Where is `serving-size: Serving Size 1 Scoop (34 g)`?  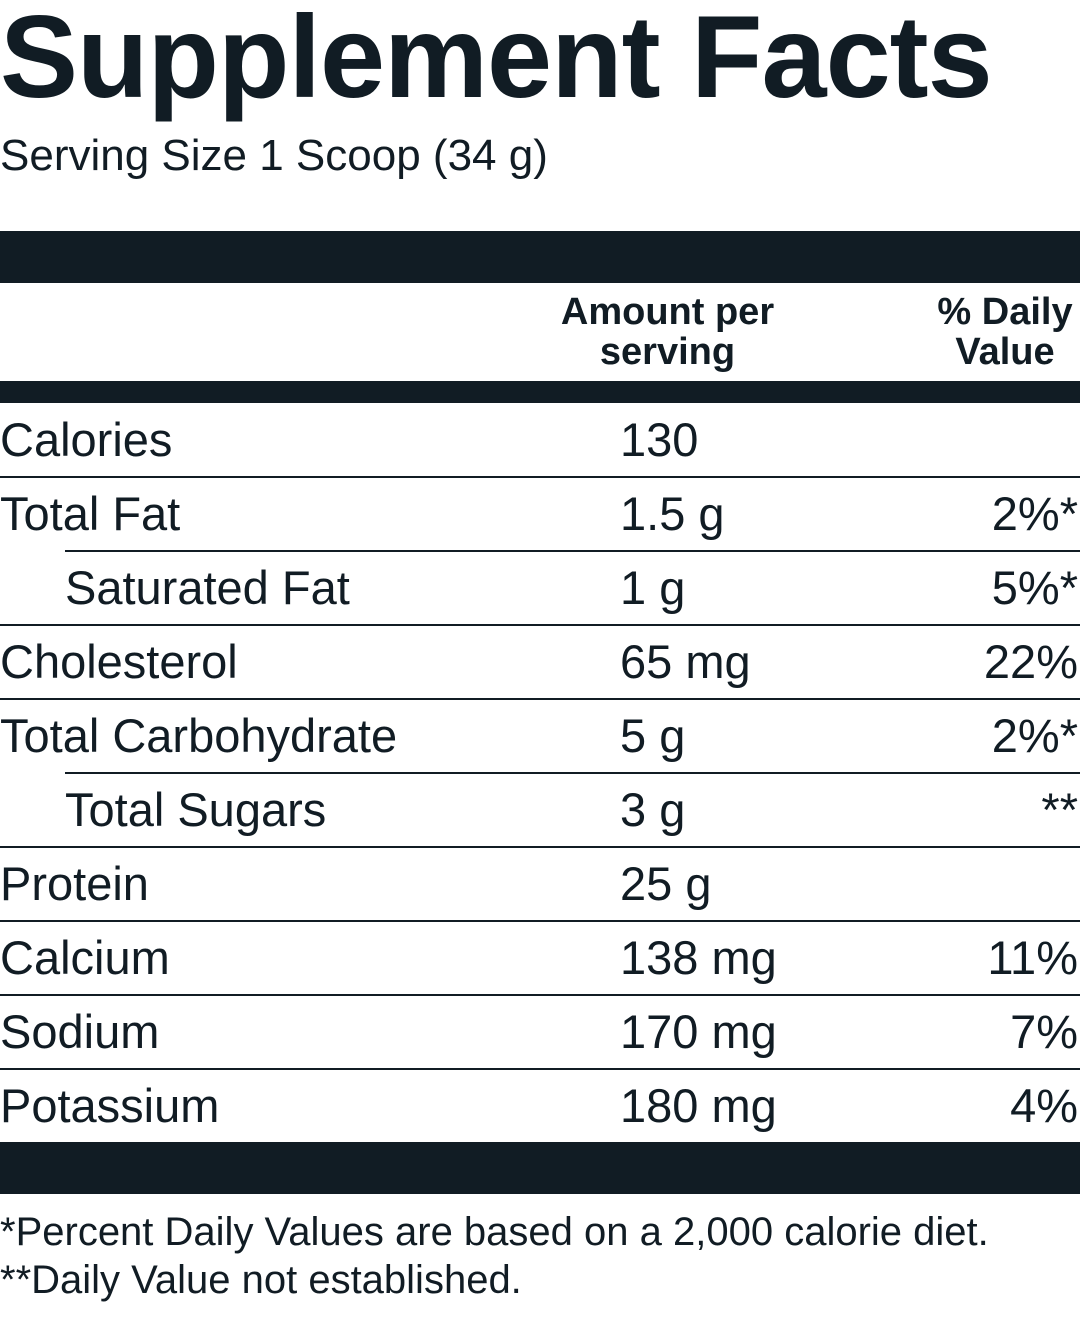 serving-size: Serving Size 1 Scoop (34 g) is located at coordinates (274, 155).